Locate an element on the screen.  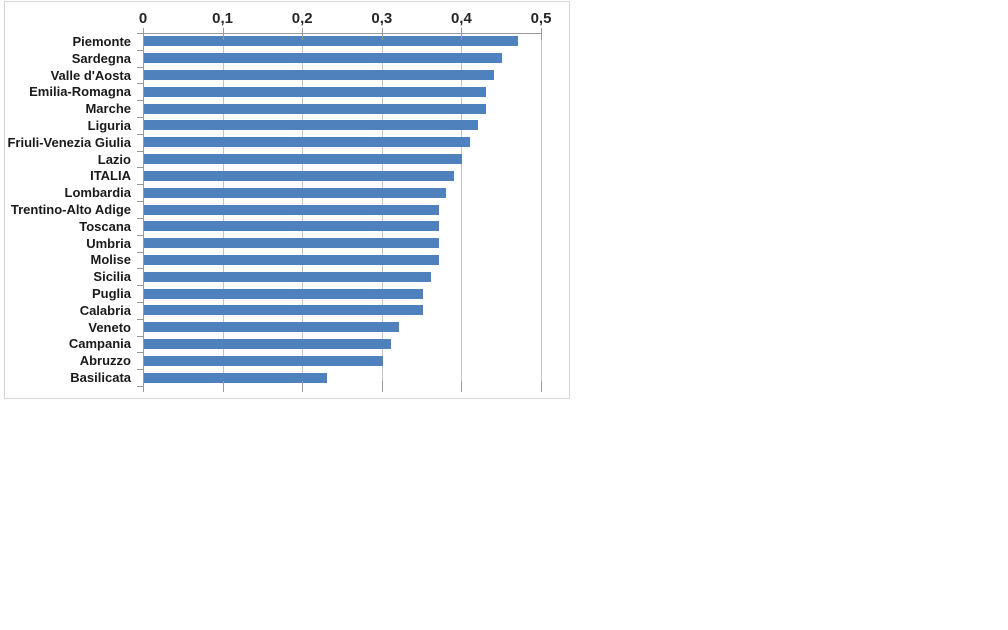
category-label: Lazio is located at coordinates (114, 159).